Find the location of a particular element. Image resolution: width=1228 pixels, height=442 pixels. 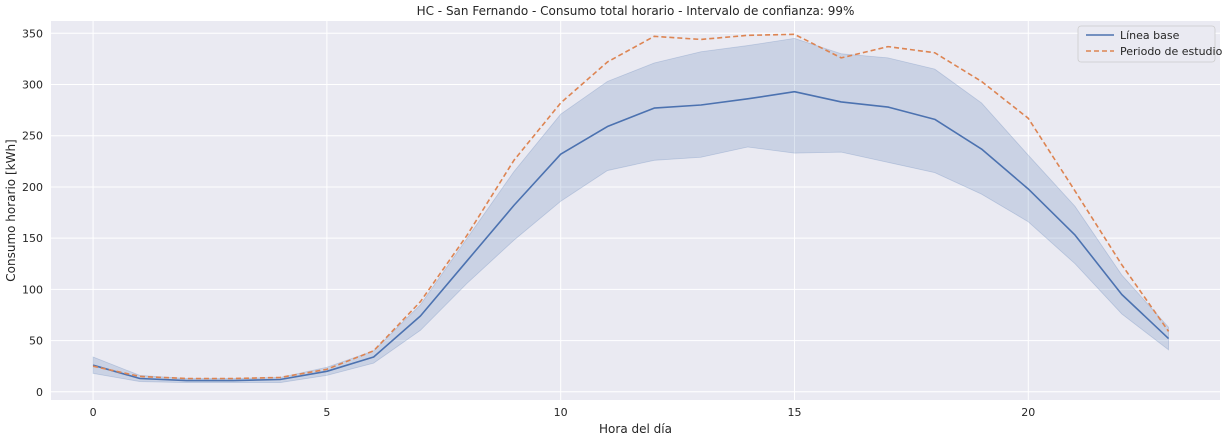

y-tick-label: 150 is located at coordinates (32, 238).